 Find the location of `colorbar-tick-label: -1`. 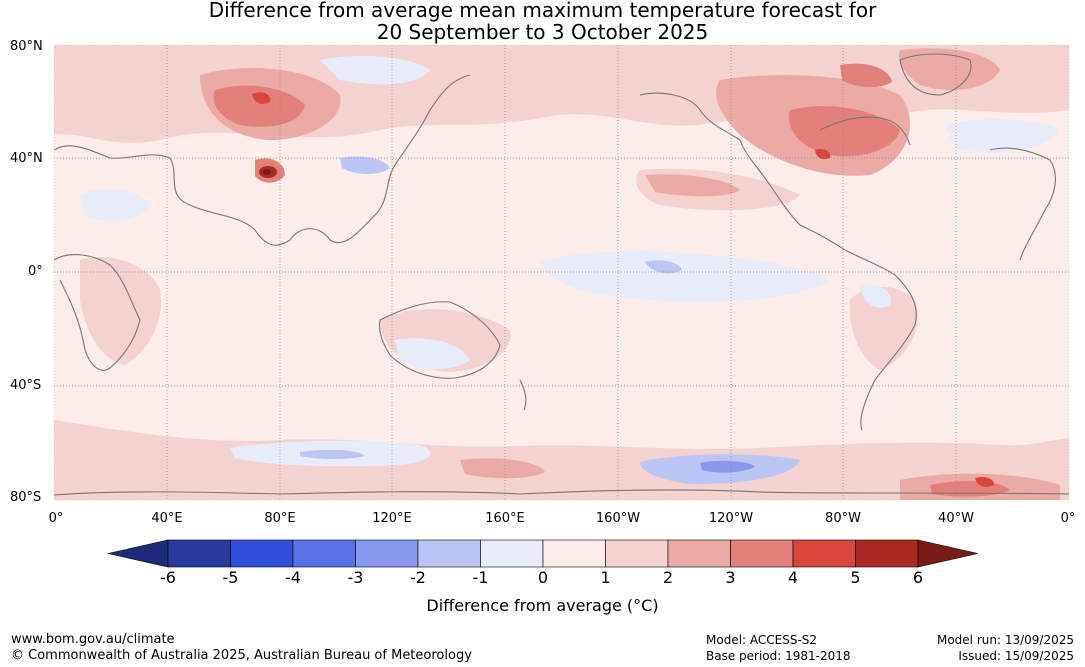

colorbar-tick-label: -1 is located at coordinates (480, 577).